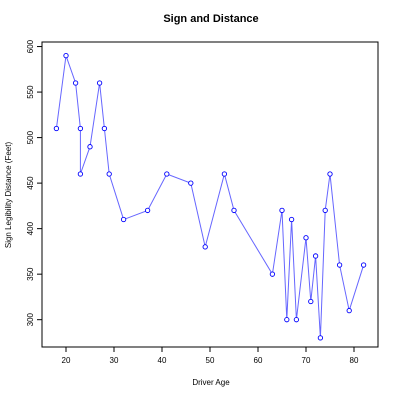 This screenshot has width=400, height=400. Describe the element at coordinates (211, 382) in the screenshot. I see `x-axis-label: Driver Age` at that location.